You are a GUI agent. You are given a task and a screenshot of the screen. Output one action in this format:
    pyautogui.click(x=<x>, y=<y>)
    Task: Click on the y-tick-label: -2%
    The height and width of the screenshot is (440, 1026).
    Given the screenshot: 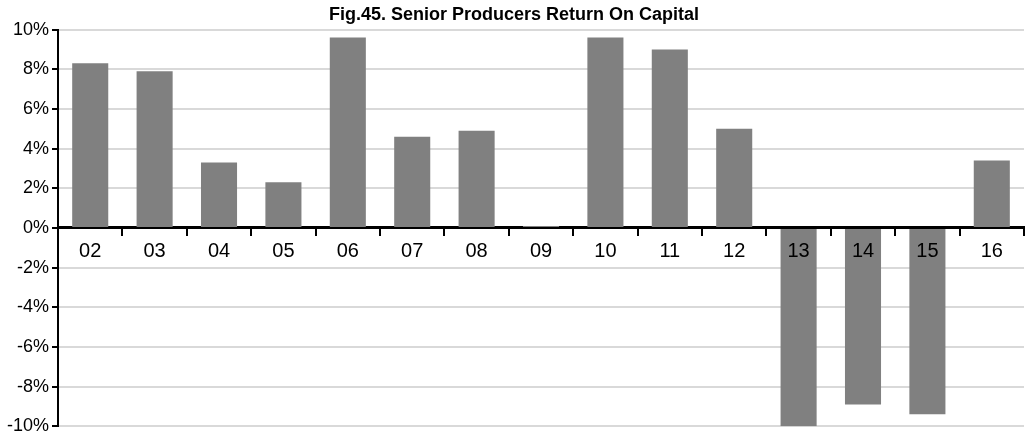 What is the action you would take?
    pyautogui.click(x=33, y=266)
    